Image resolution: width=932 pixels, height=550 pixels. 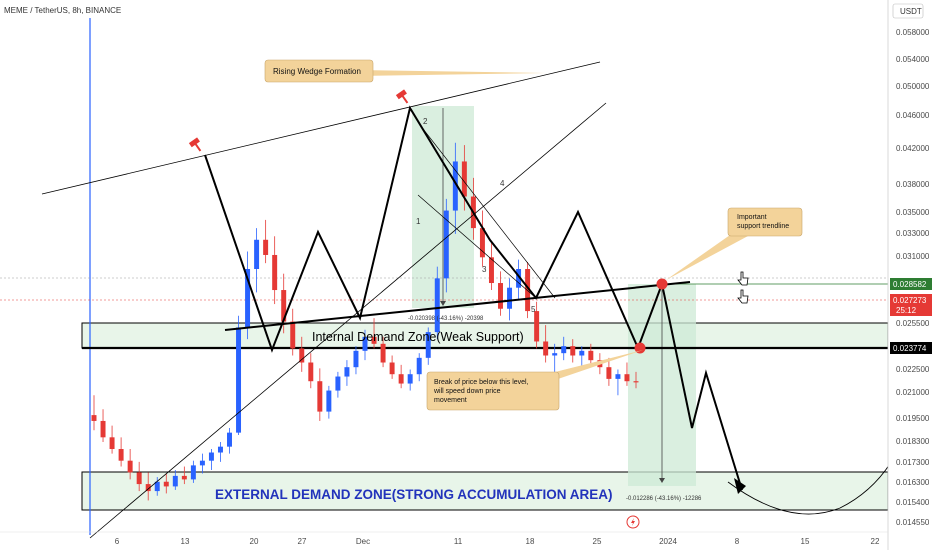 I want to click on y-tick-label: 0.031000, so click(x=913, y=256).